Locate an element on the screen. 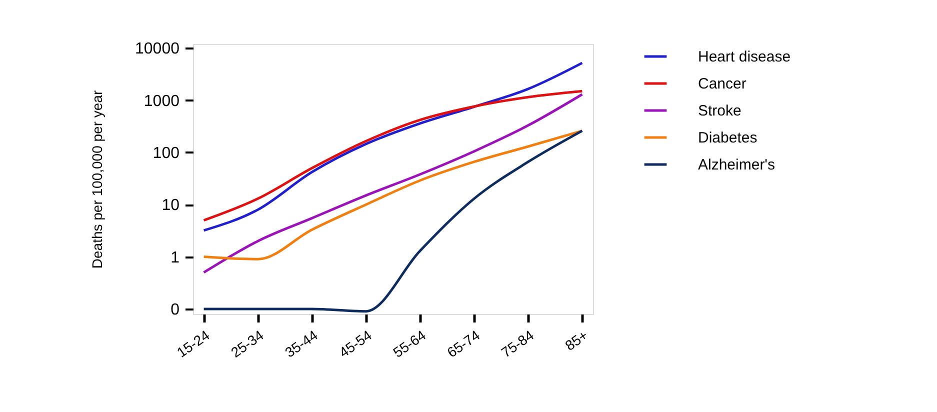 This screenshot has height=412, width=937. legend-label: Alzheimer's is located at coordinates (737, 165).